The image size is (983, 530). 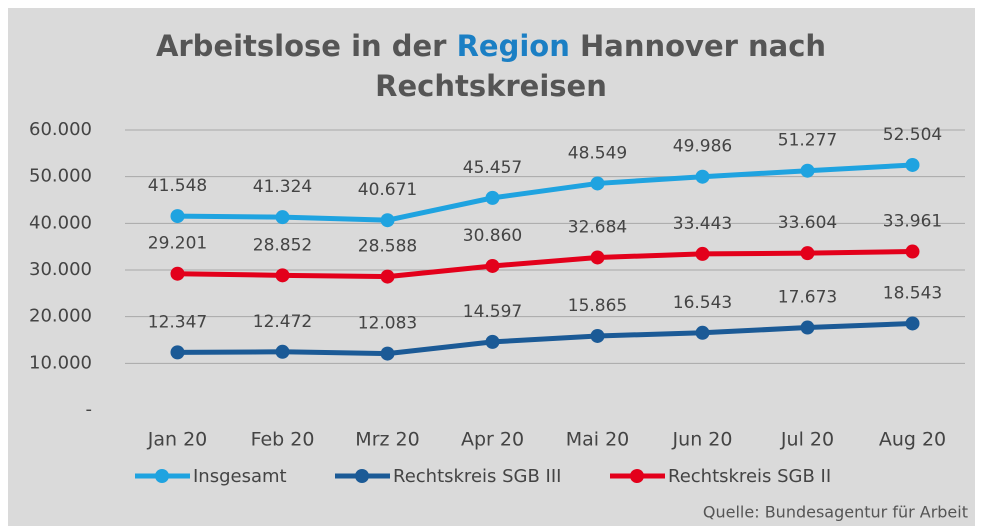 I want to click on data-label: 12.347, so click(x=177, y=322).